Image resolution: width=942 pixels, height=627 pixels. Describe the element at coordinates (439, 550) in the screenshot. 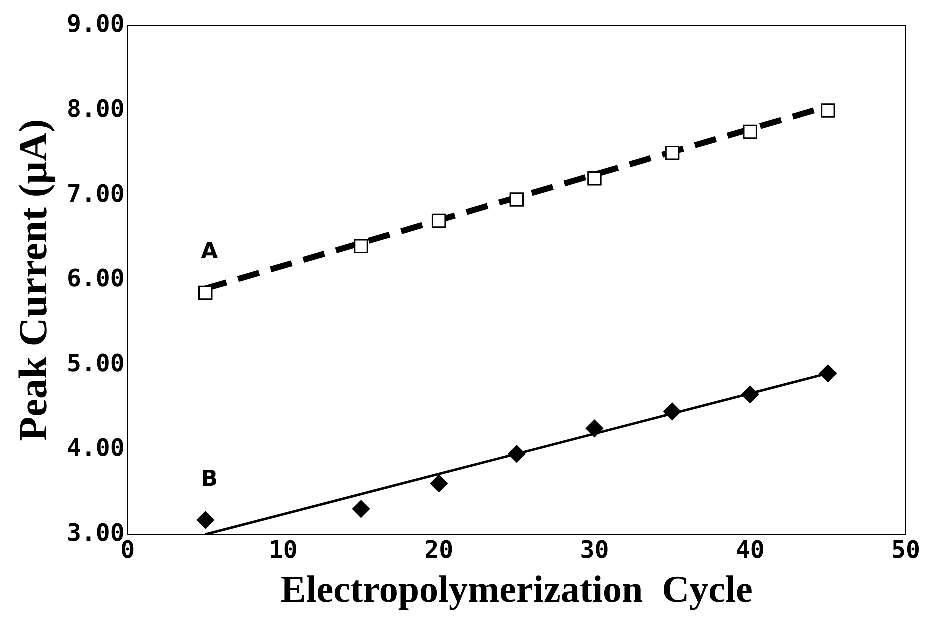

I see `x-tick-label: 20` at that location.